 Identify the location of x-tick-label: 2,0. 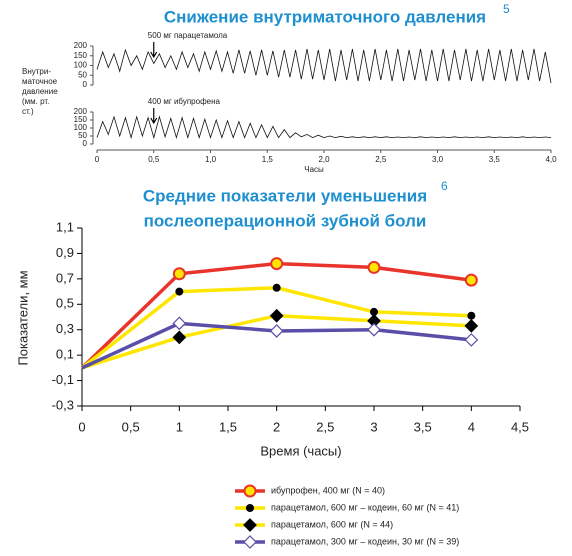
(324, 159).